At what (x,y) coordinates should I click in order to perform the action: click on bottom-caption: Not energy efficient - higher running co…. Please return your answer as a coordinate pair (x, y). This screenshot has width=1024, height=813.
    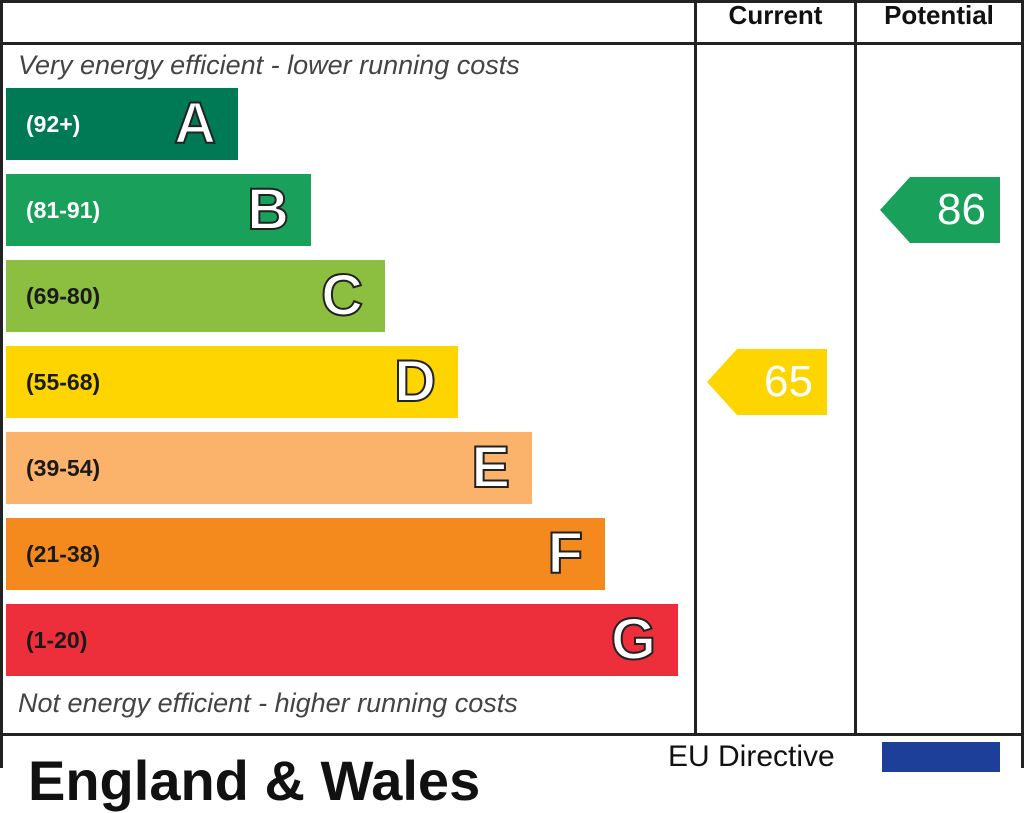
    Looking at the image, I should click on (268, 703).